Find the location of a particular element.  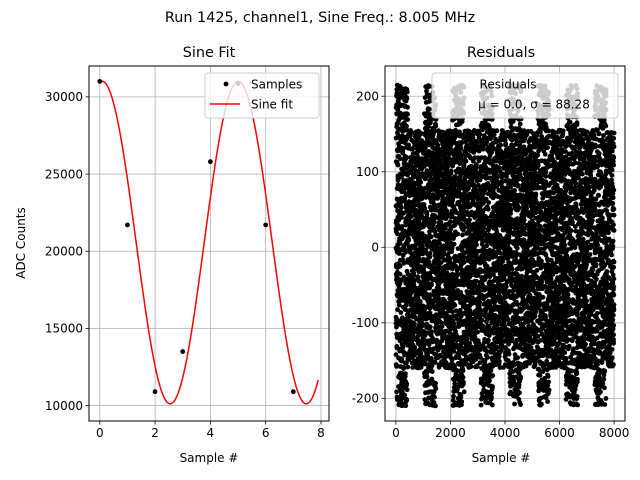

sine-fit-ytick-label: 25000 is located at coordinates (64, 174).